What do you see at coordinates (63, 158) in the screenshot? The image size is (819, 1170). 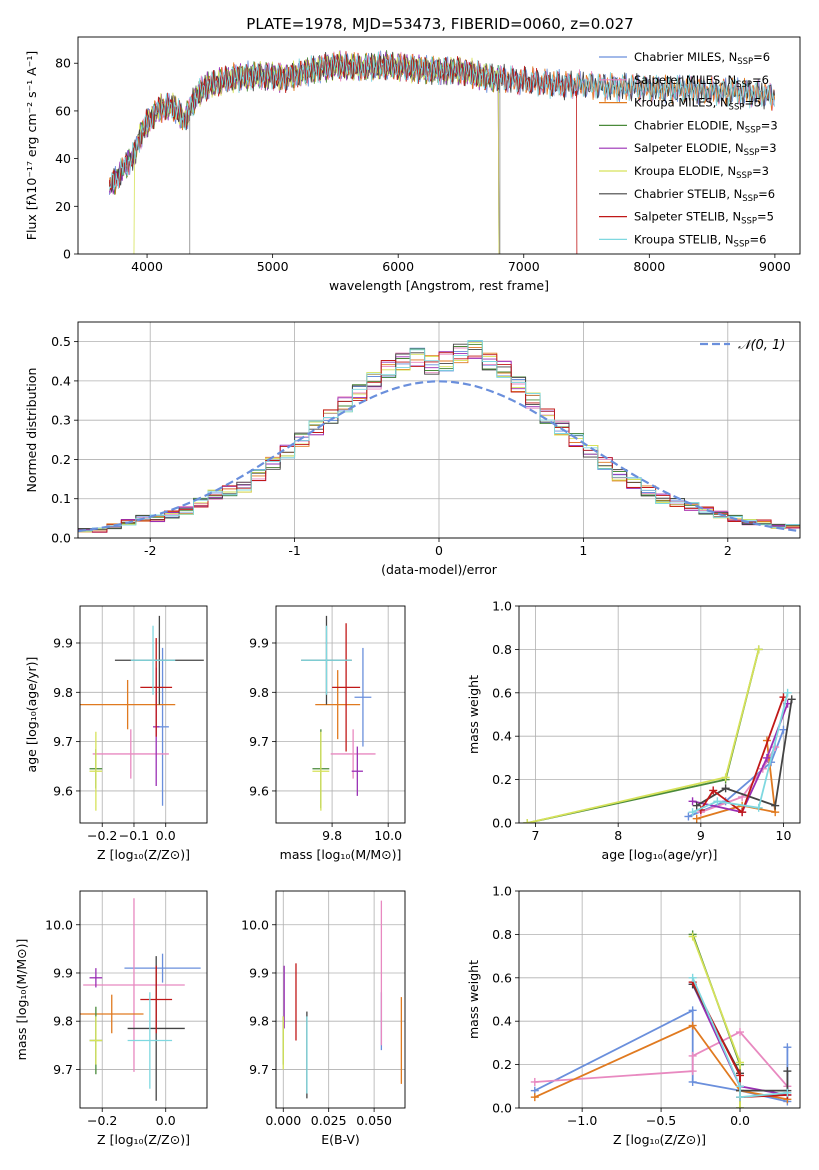 I see `y-tick-label: 40` at bounding box center [63, 158].